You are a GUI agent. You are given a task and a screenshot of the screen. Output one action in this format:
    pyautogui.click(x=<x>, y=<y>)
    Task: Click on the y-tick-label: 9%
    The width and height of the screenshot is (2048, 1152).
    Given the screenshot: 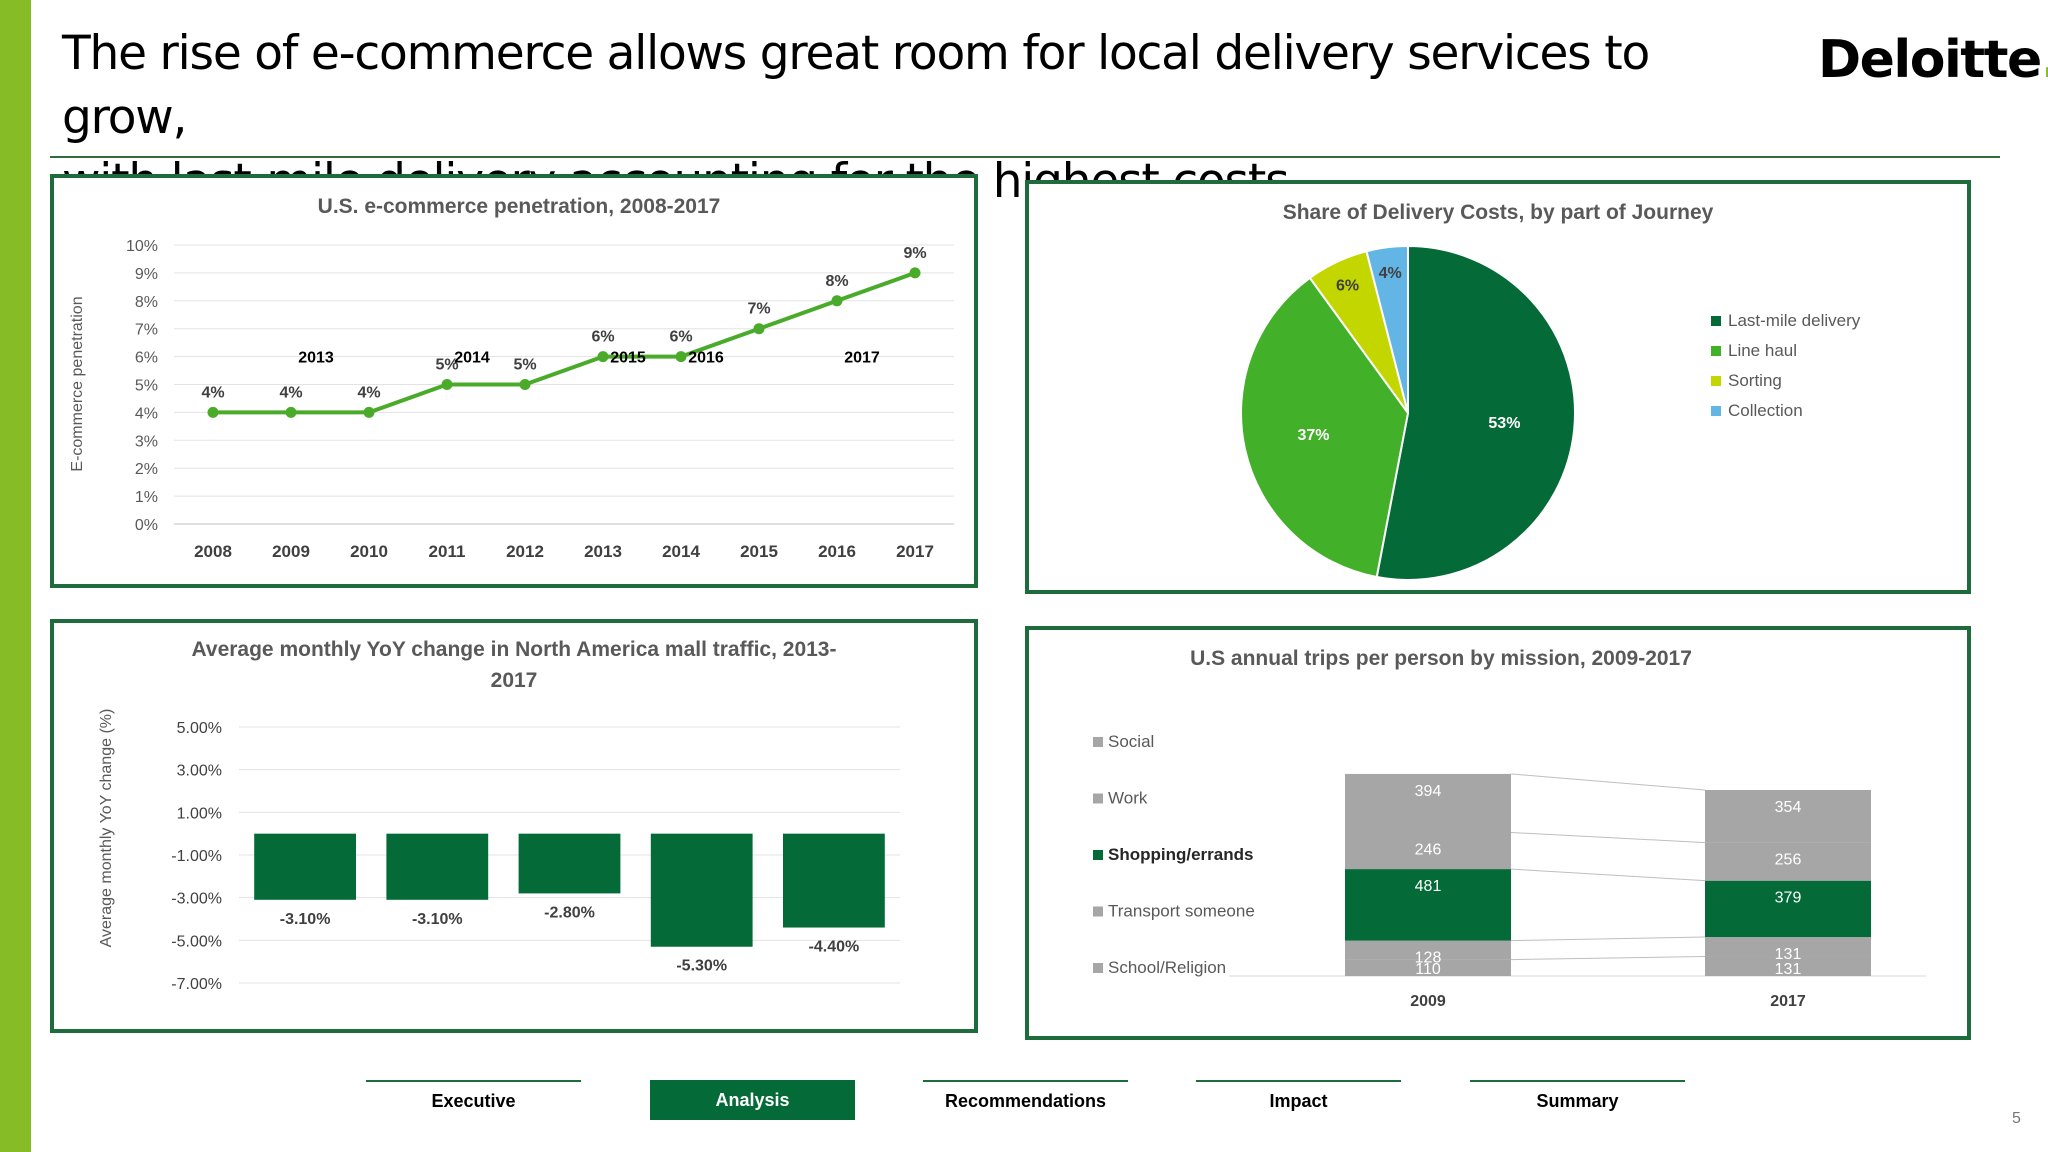 What is the action you would take?
    pyautogui.click(x=146, y=274)
    